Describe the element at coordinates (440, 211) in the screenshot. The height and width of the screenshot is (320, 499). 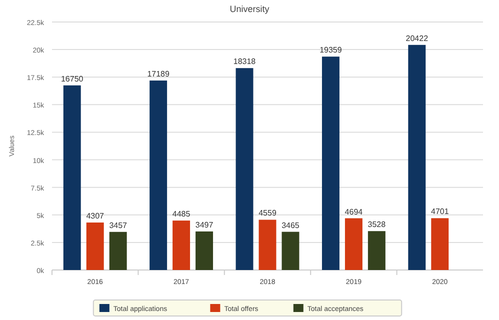
I see `data-label: 4701` at that location.